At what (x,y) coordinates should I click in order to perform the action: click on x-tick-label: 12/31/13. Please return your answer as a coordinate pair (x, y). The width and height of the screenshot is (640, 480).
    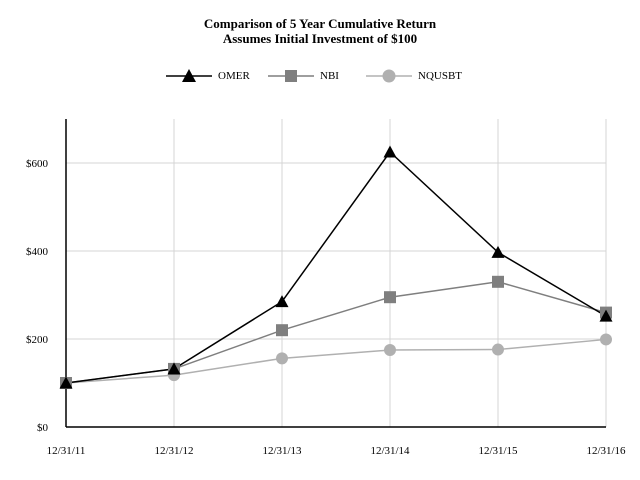
    Looking at the image, I should click on (282, 451).